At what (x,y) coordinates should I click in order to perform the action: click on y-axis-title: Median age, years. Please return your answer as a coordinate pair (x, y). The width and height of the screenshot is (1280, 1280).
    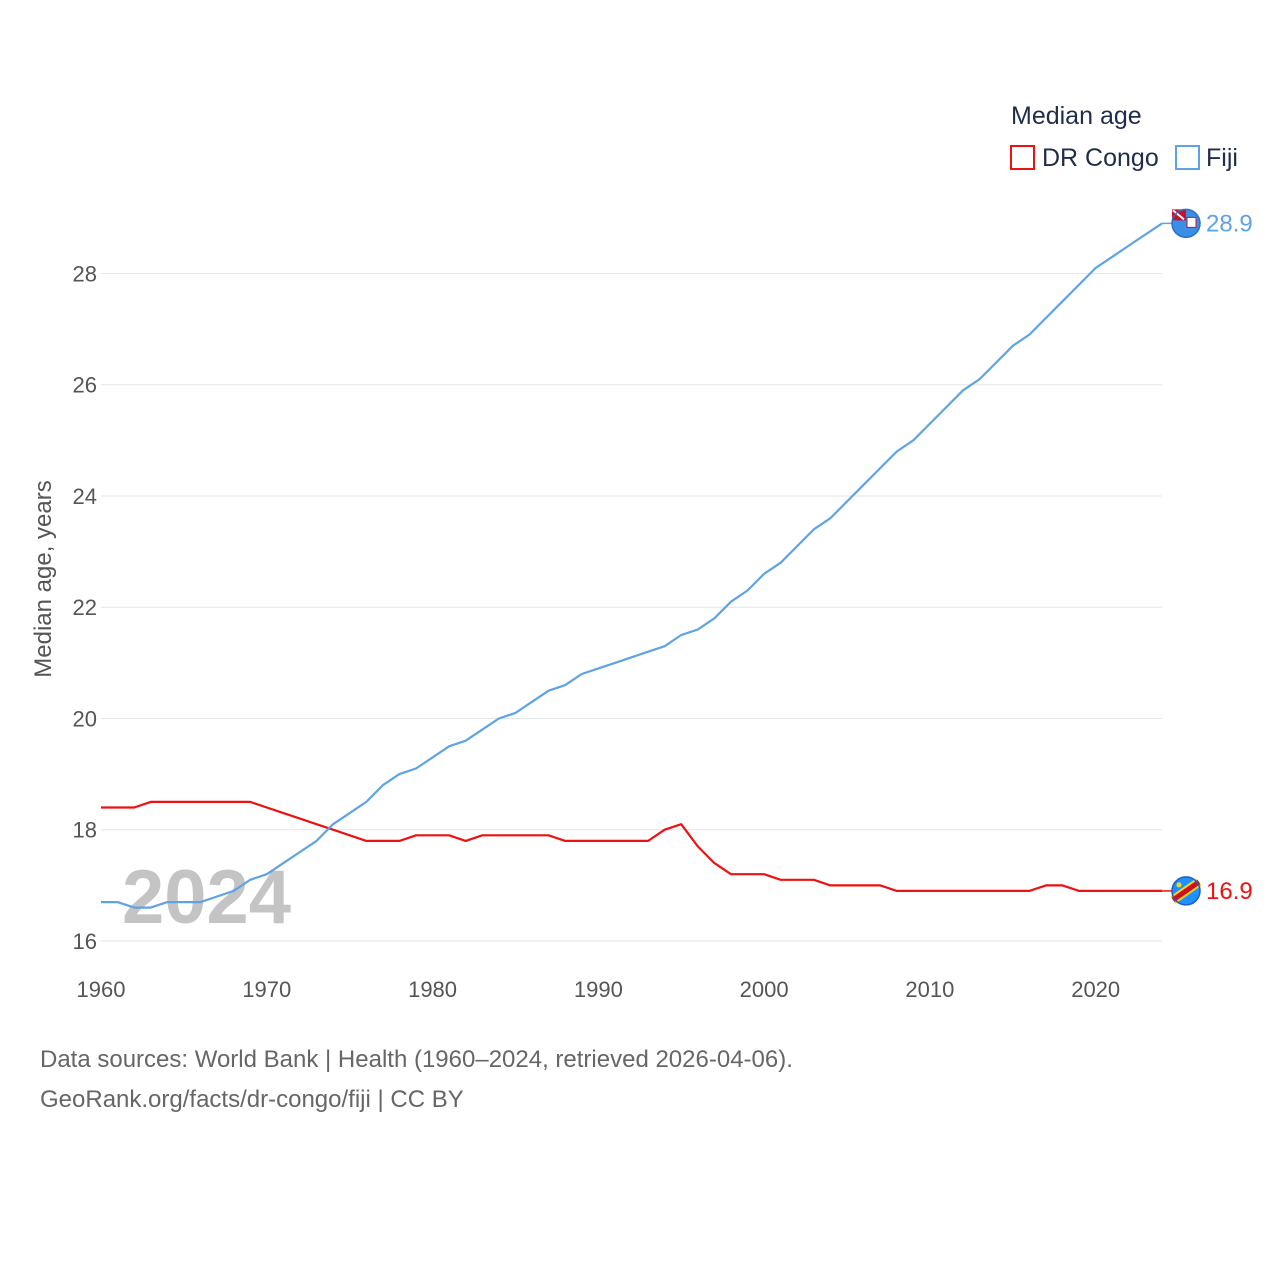
    Looking at the image, I should click on (43, 578).